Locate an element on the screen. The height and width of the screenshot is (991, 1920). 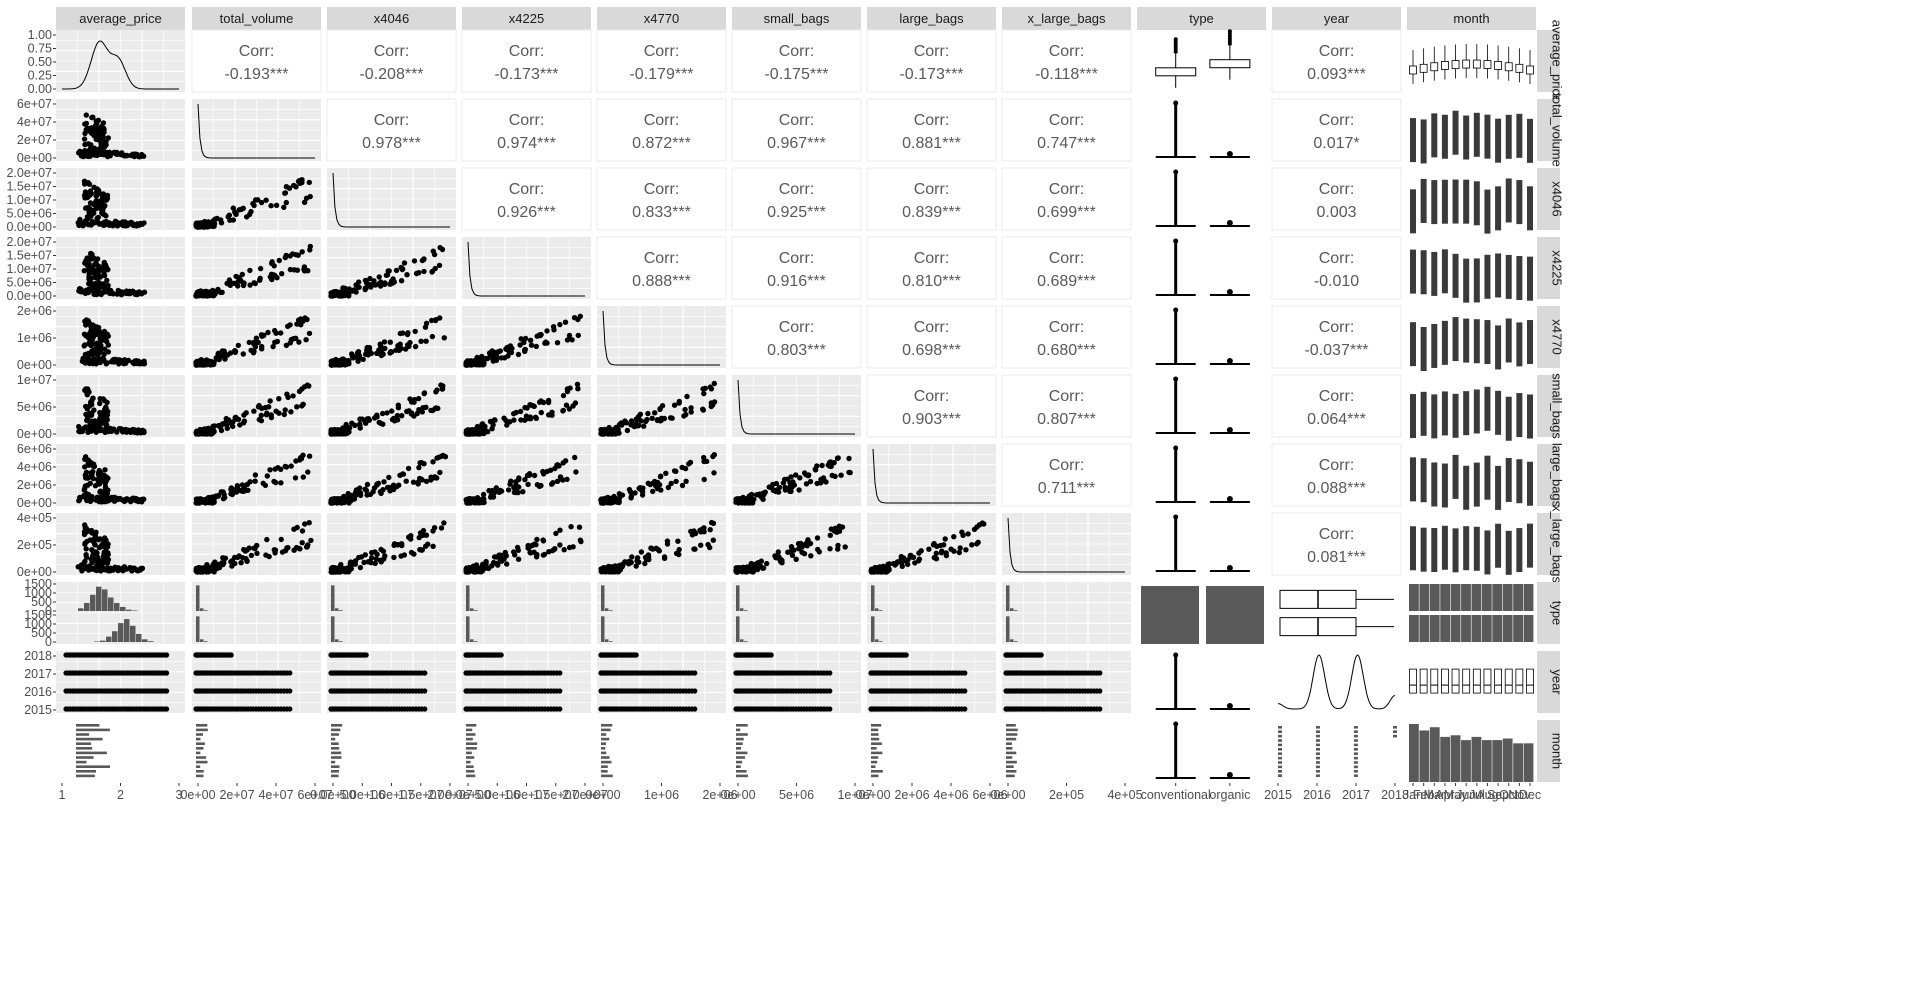
histogram-panel is located at coordinates (796, 613).